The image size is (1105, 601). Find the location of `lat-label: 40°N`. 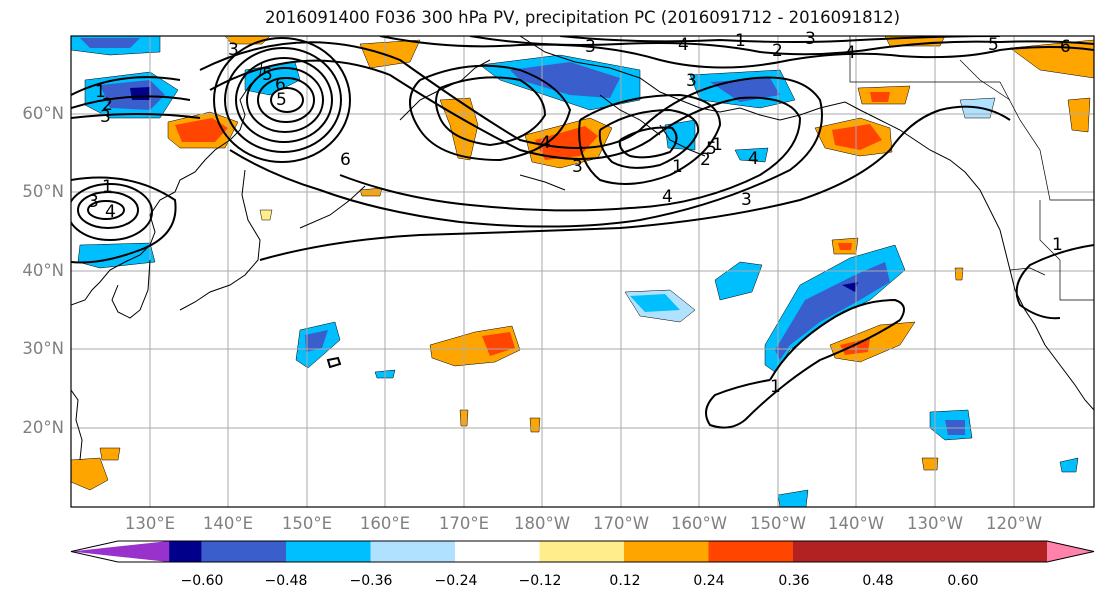

lat-label: 40°N is located at coordinates (43, 270).